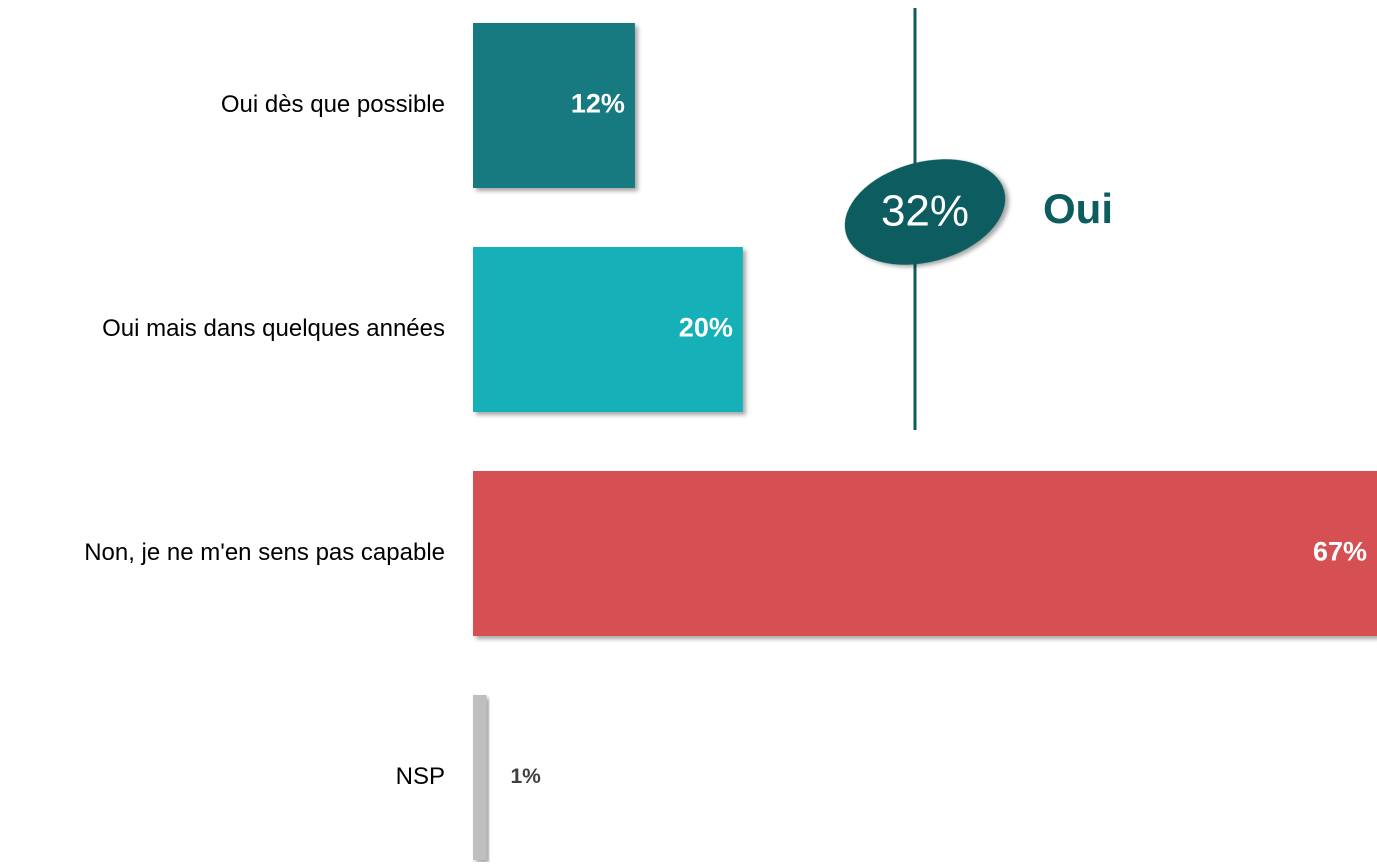  What do you see at coordinates (1340, 552) in the screenshot?
I see `value-label: 67%` at bounding box center [1340, 552].